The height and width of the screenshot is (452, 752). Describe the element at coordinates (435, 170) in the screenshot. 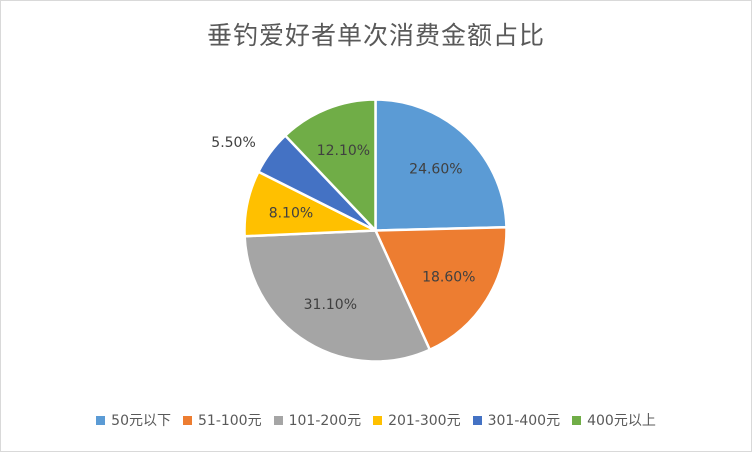

I see `slice-value-label-1: 24.60%` at that location.